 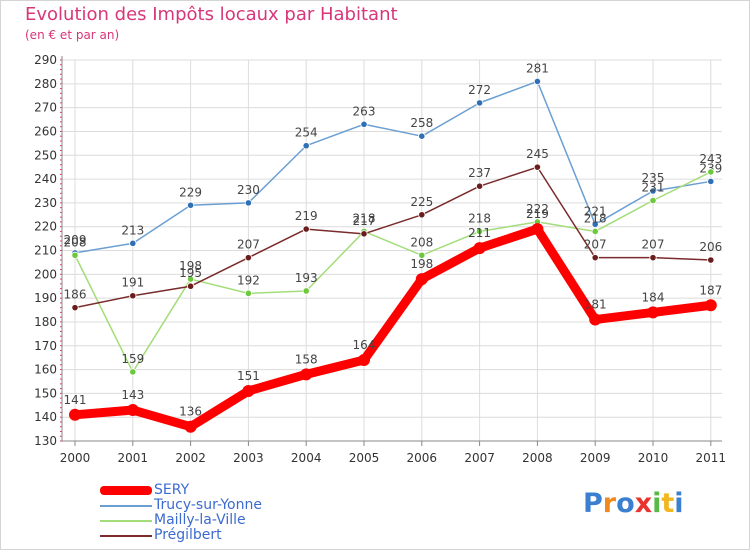 I want to click on y-tick-label: 290, so click(x=45, y=60).